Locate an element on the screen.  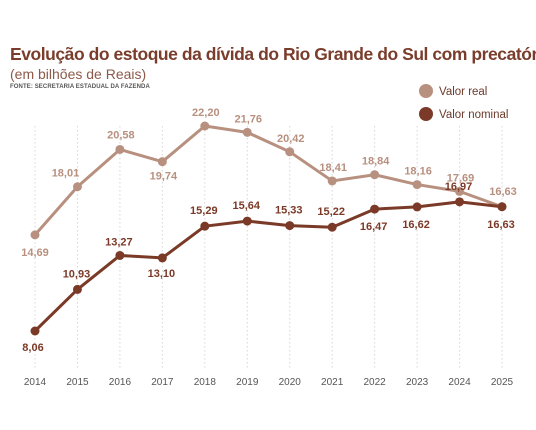
data-label-real-2014: 14,69 is located at coordinates (35, 253).